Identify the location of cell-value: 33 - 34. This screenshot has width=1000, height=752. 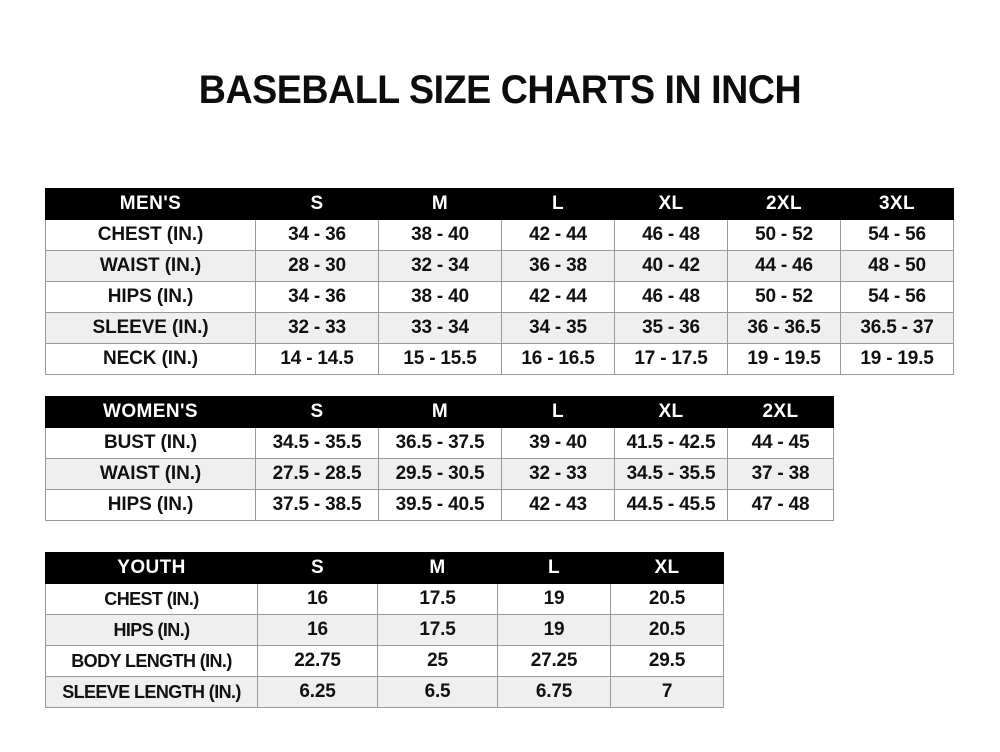
(440, 328).